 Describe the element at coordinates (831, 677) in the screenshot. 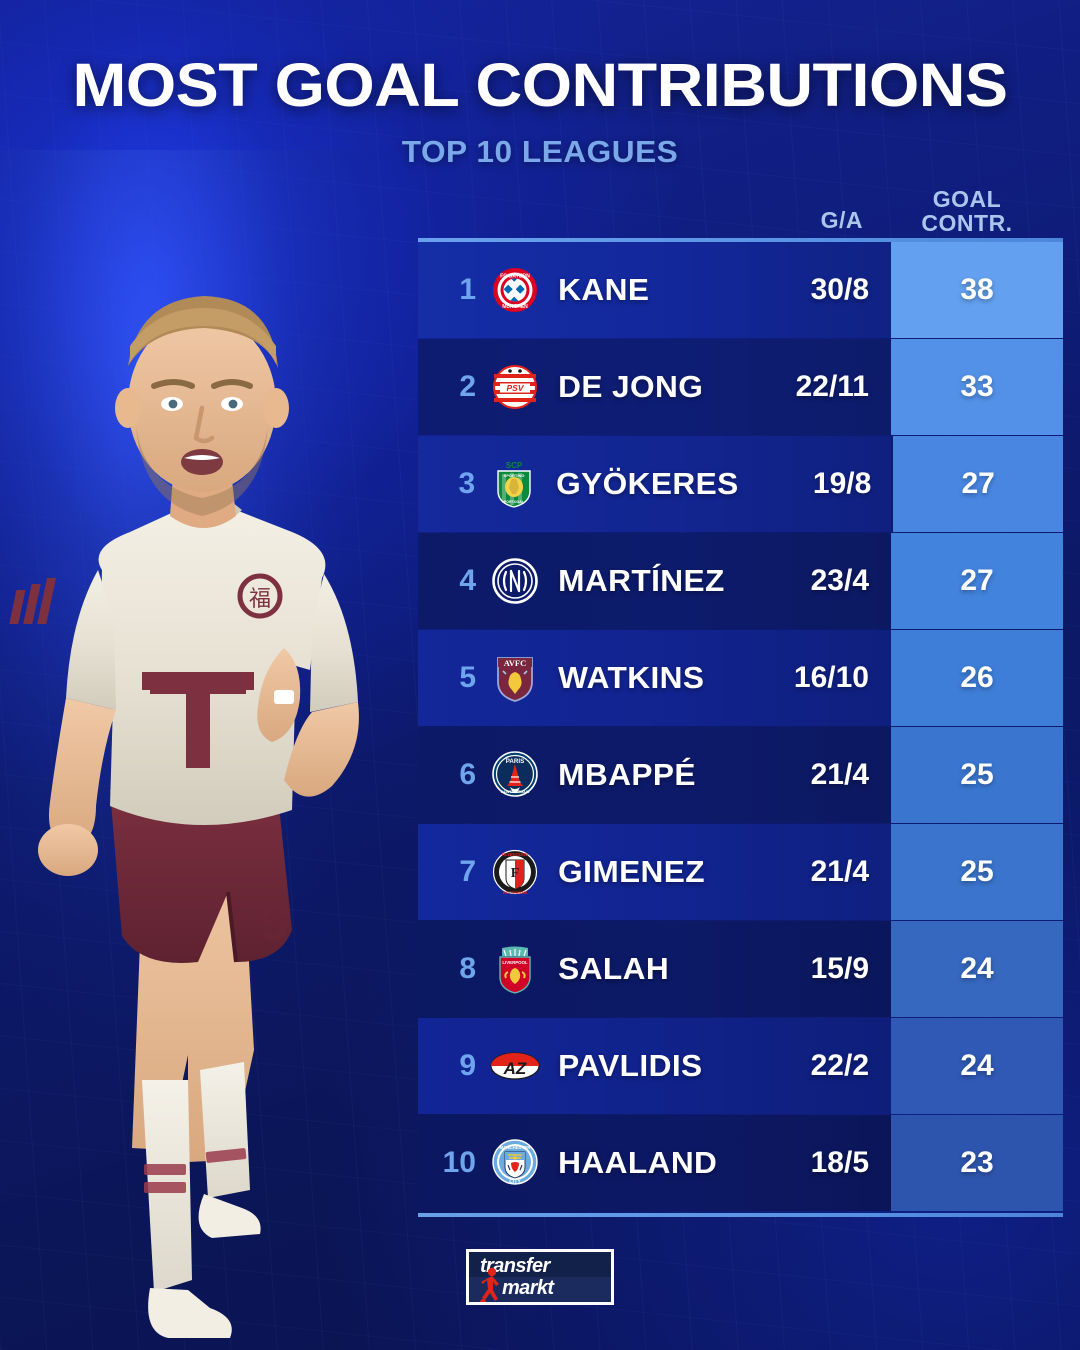

I see `row-goals-assists: 16/10` at that location.